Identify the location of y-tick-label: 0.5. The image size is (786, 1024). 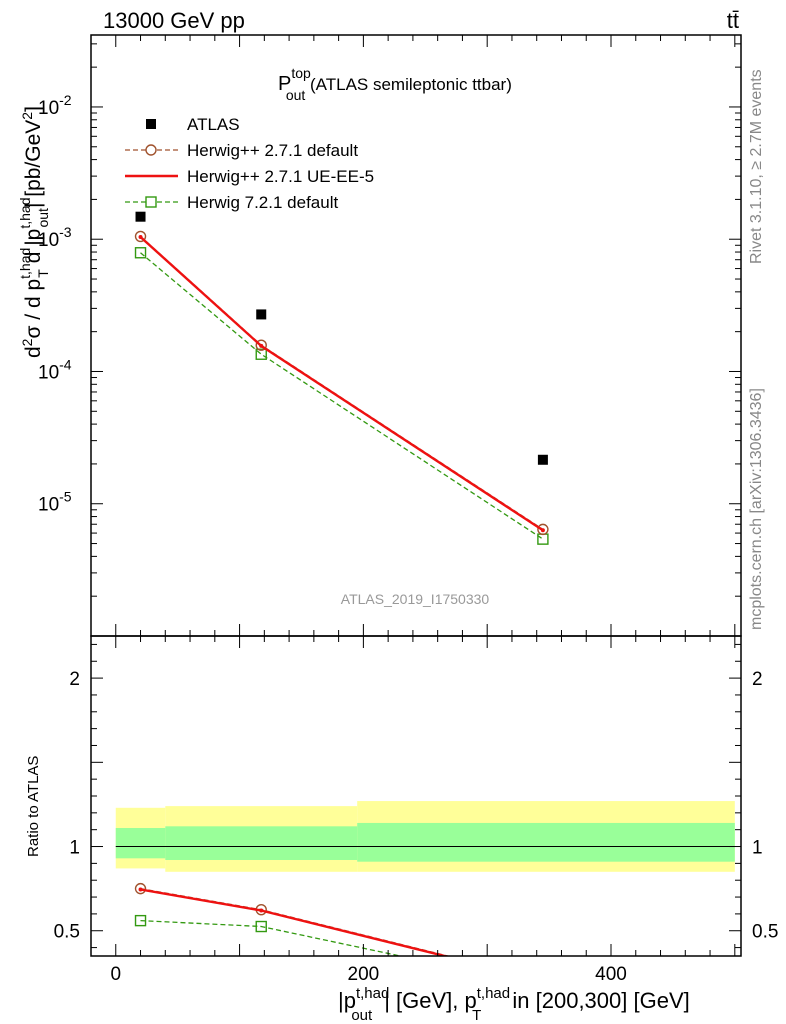
(67, 932).